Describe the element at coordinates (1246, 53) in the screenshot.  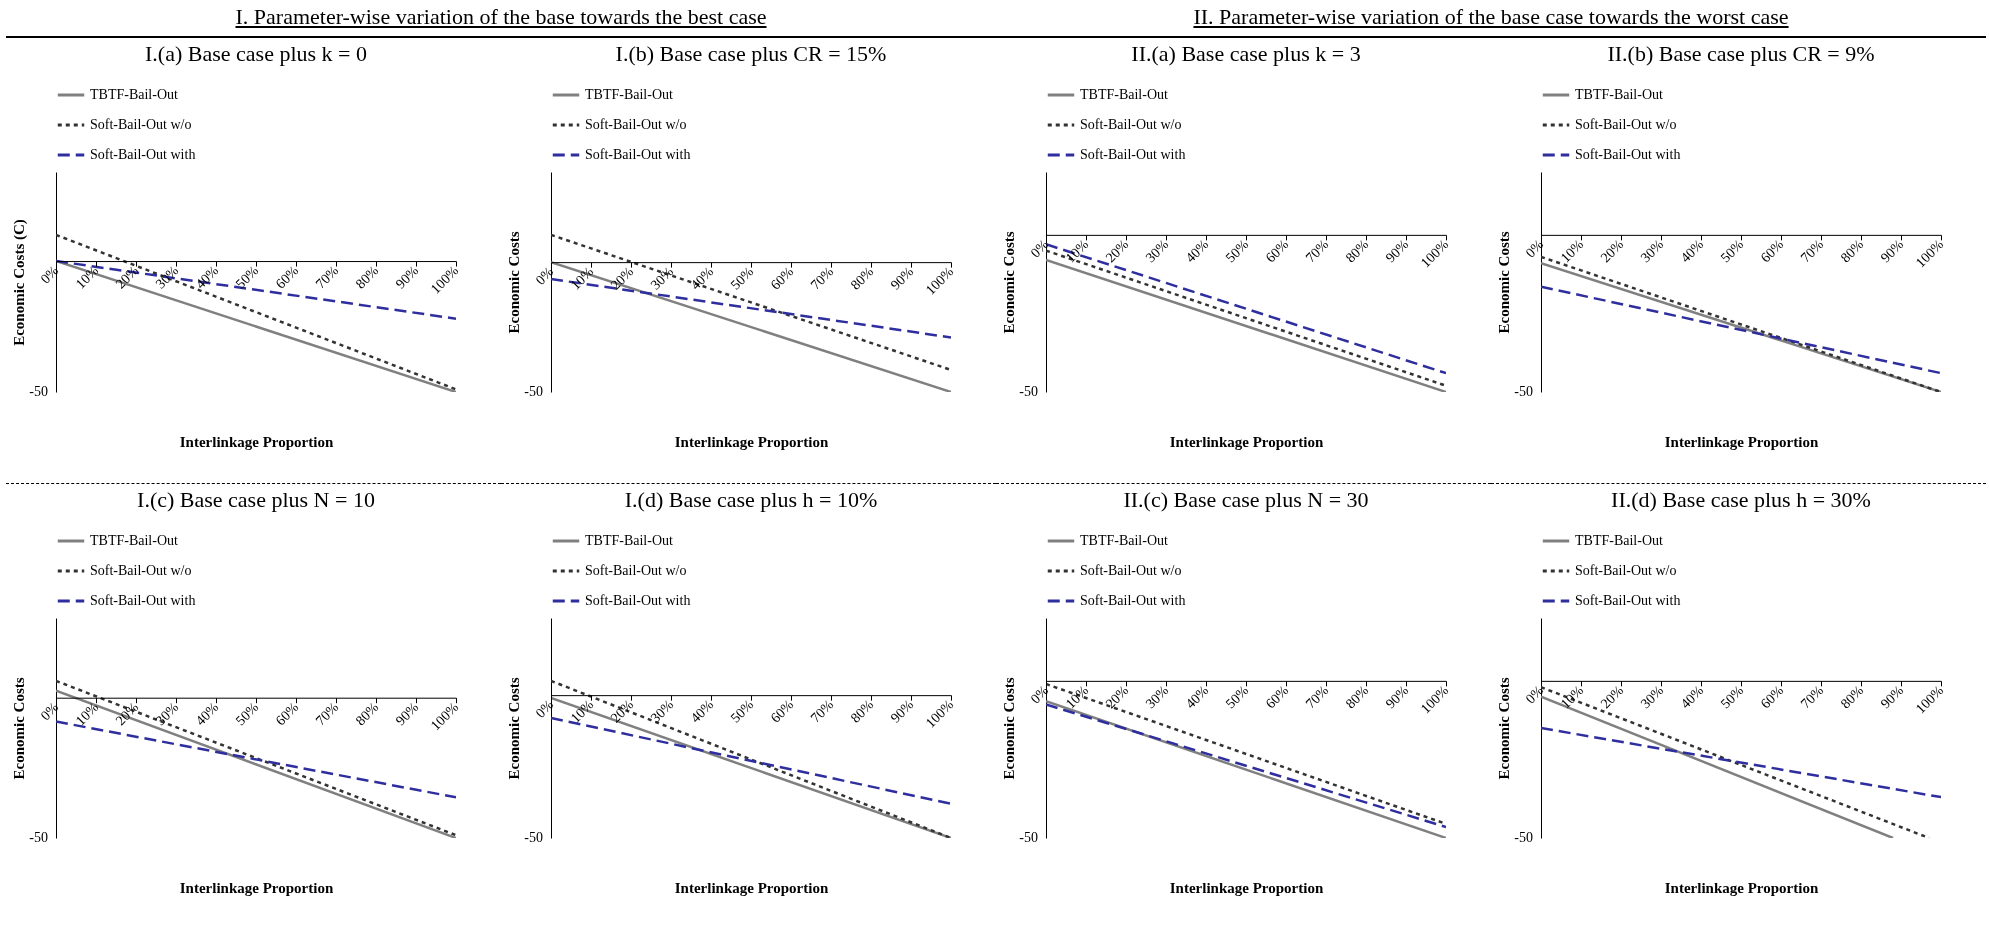
I see `chart-title: II.(a) Base case plus k = 3` at that location.